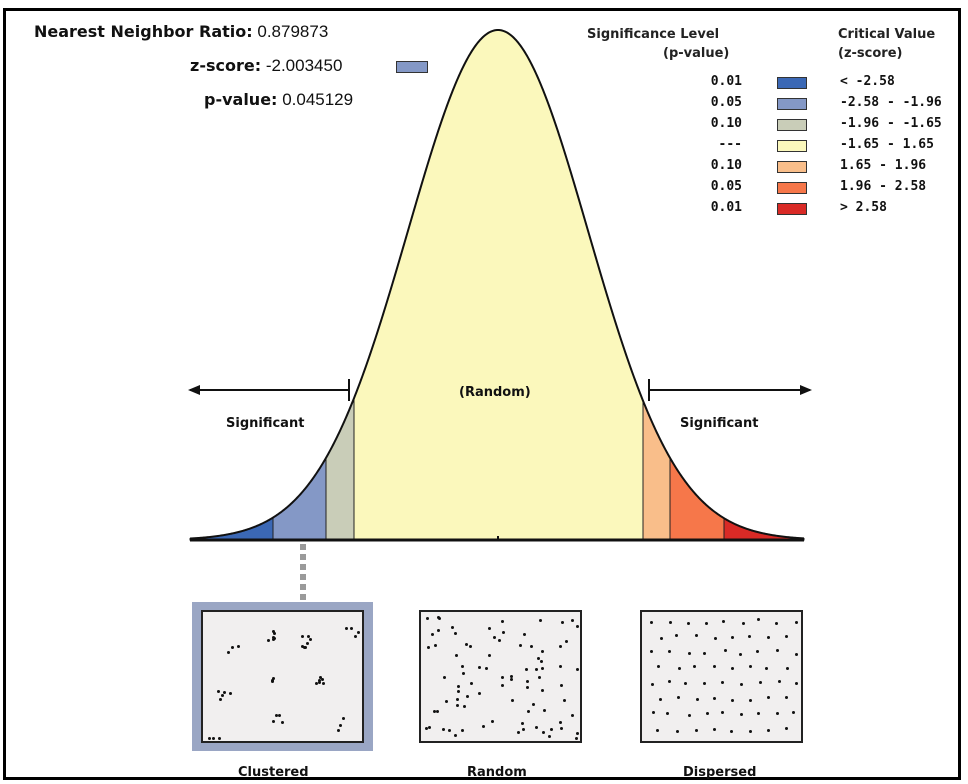  What do you see at coordinates (653, 34) in the screenshot?
I see `legend-significance-title: Significance Level` at bounding box center [653, 34].